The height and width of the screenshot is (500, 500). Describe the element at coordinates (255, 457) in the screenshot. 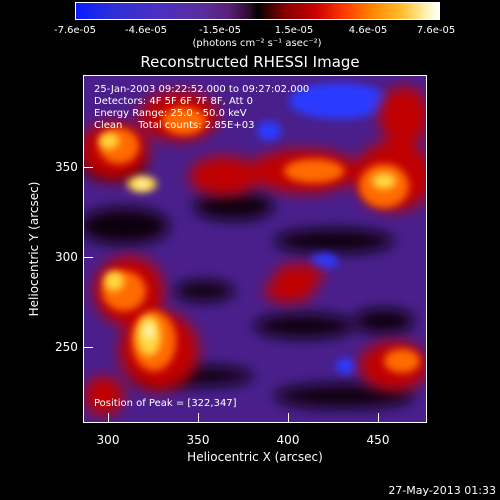

I see `x-axis-label: Heliocentric X (arcsec)` at that location.